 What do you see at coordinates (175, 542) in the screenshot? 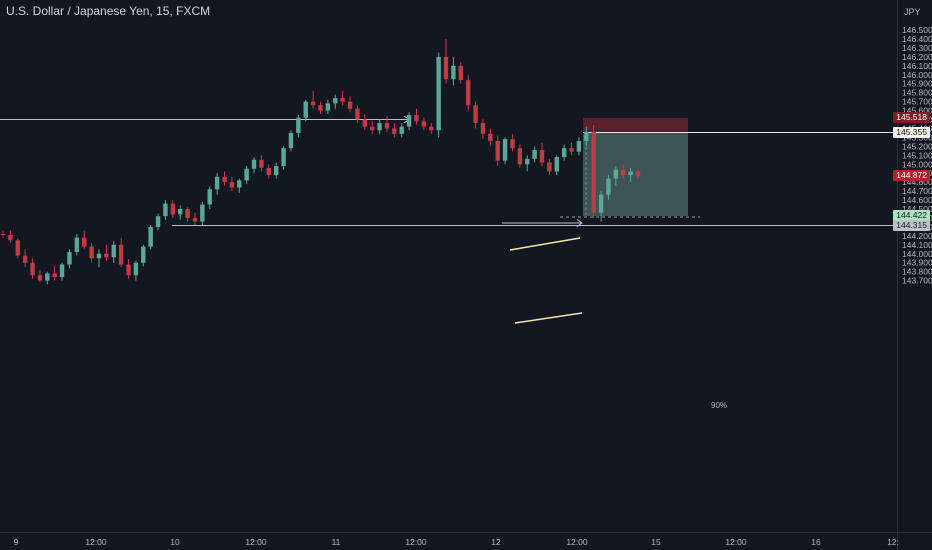
I see `x-tick-label: 10` at bounding box center [175, 542].